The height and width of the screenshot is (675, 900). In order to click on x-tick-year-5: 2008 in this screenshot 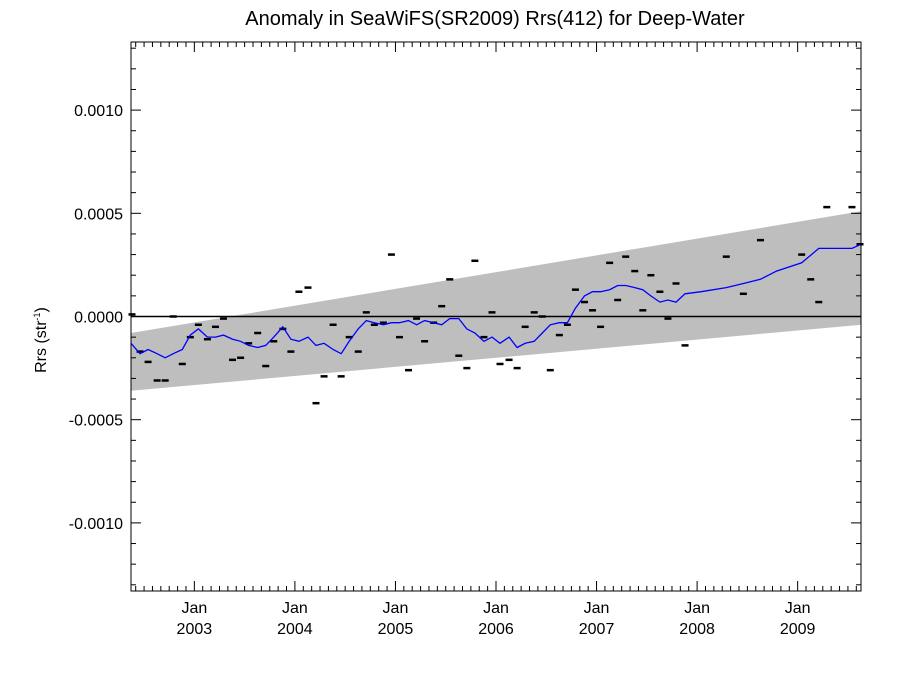, I will do `click(697, 629)`.